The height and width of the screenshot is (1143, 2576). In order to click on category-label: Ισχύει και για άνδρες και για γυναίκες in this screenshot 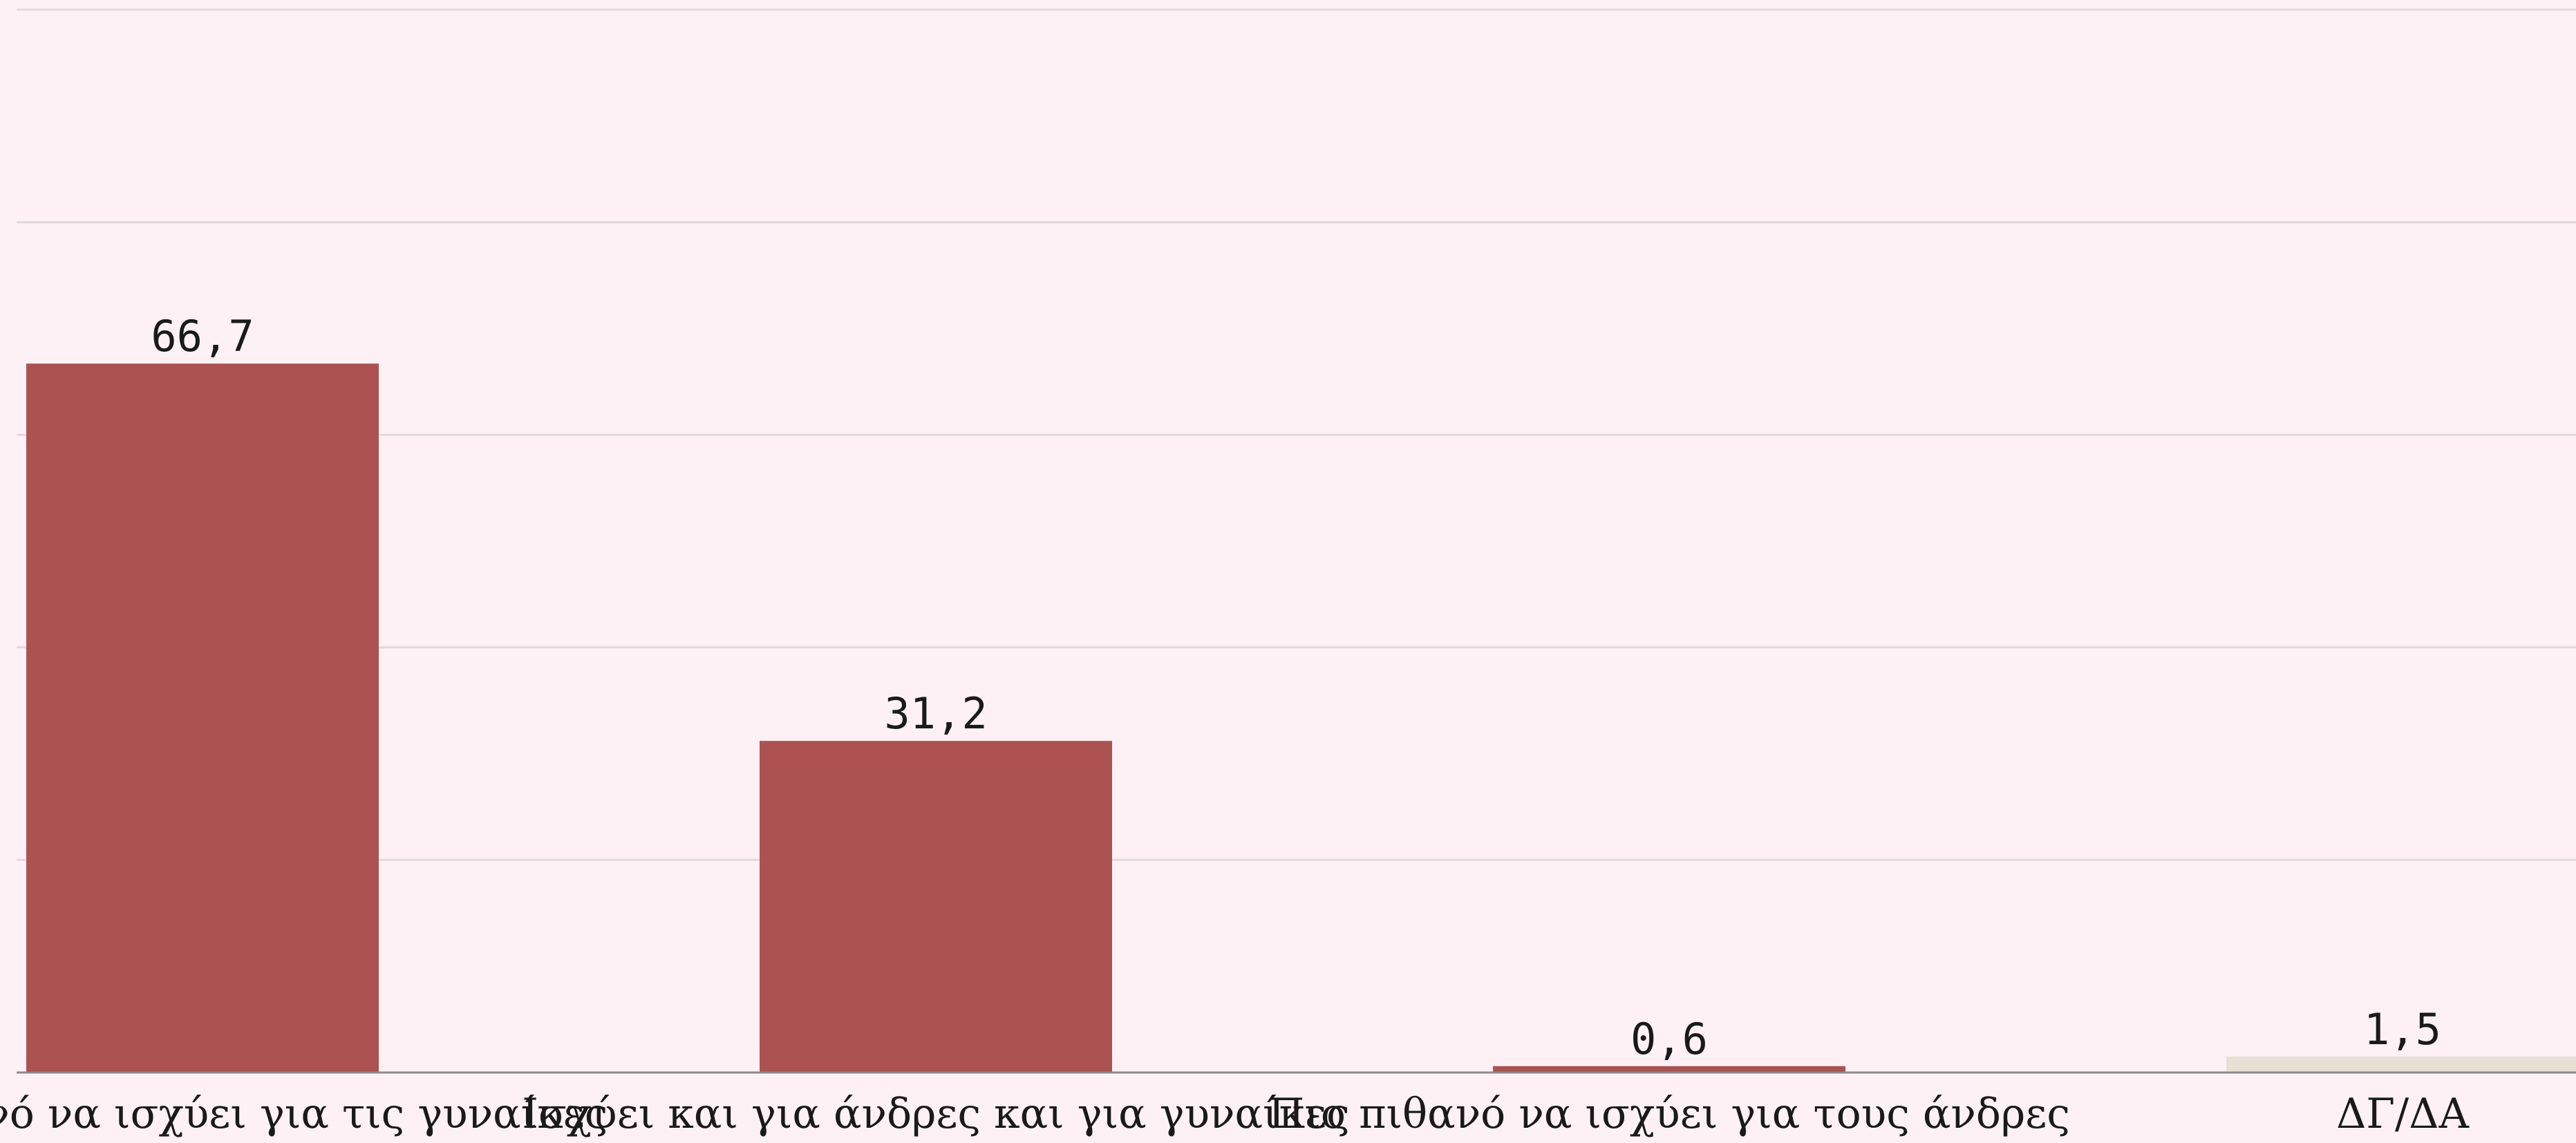, I will do `click(936, 1114)`.